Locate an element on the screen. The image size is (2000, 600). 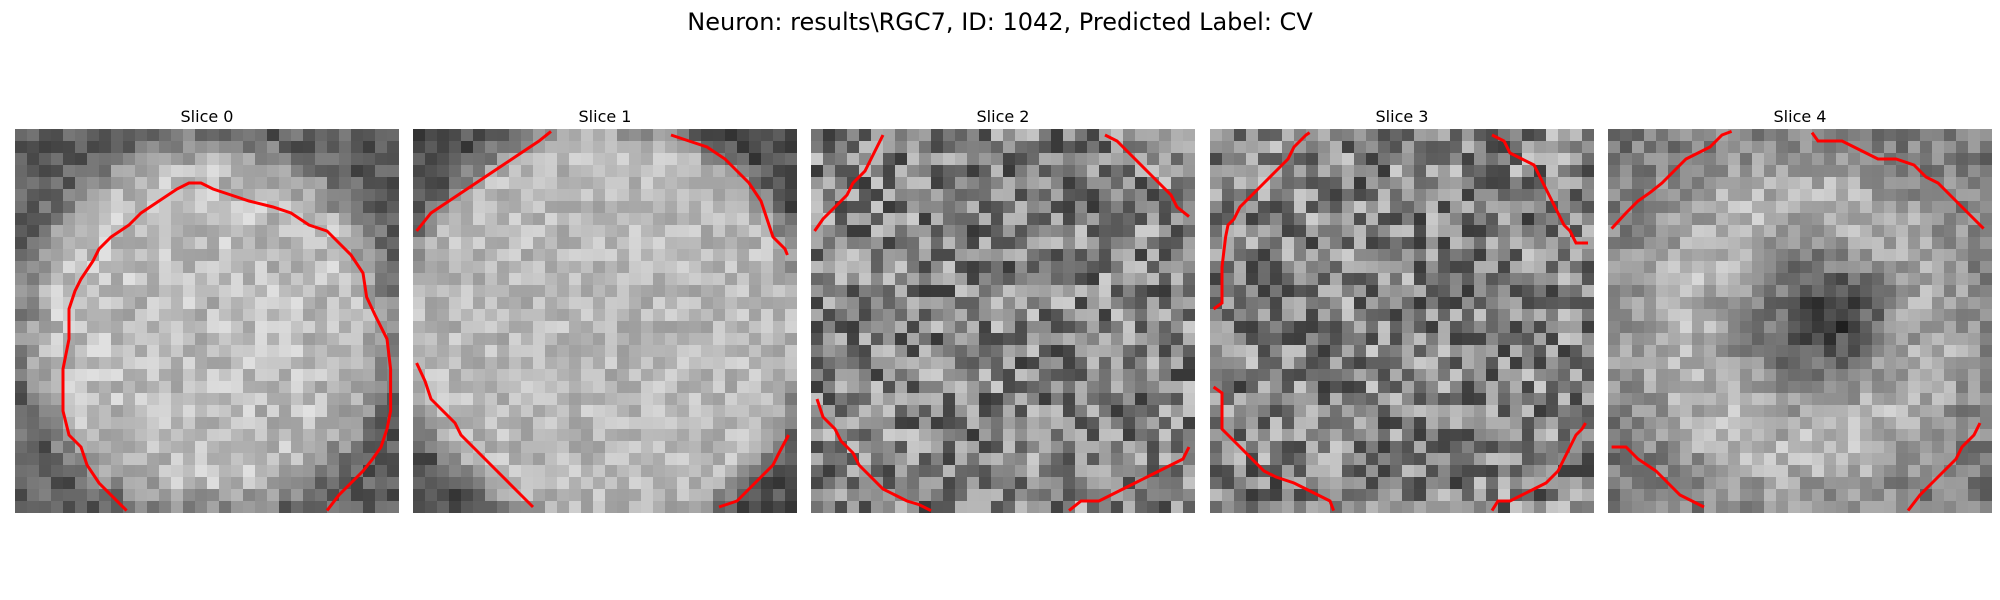
slice-panel-3: Slice 3 is located at coordinates (1402, 309).